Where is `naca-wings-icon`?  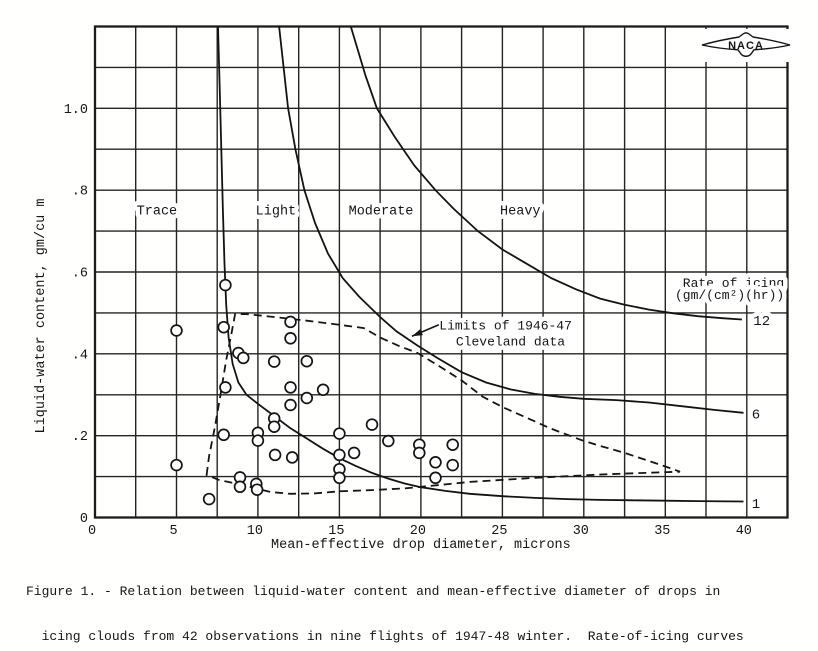
naca-wings-icon is located at coordinates (746, 44).